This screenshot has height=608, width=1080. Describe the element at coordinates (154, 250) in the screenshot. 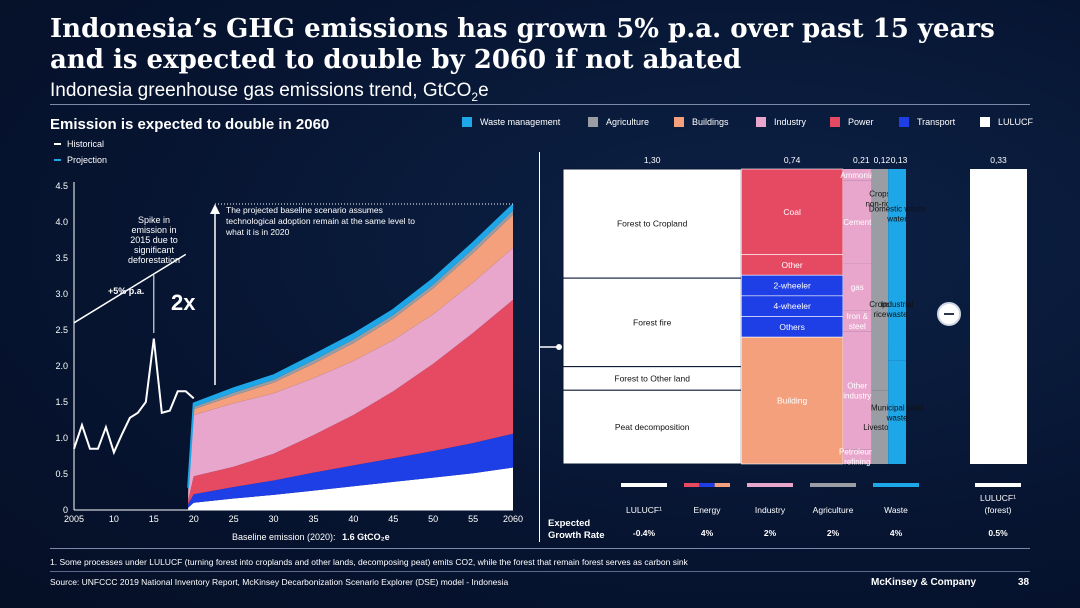

I see `spike-annotation-line: significant` at that location.